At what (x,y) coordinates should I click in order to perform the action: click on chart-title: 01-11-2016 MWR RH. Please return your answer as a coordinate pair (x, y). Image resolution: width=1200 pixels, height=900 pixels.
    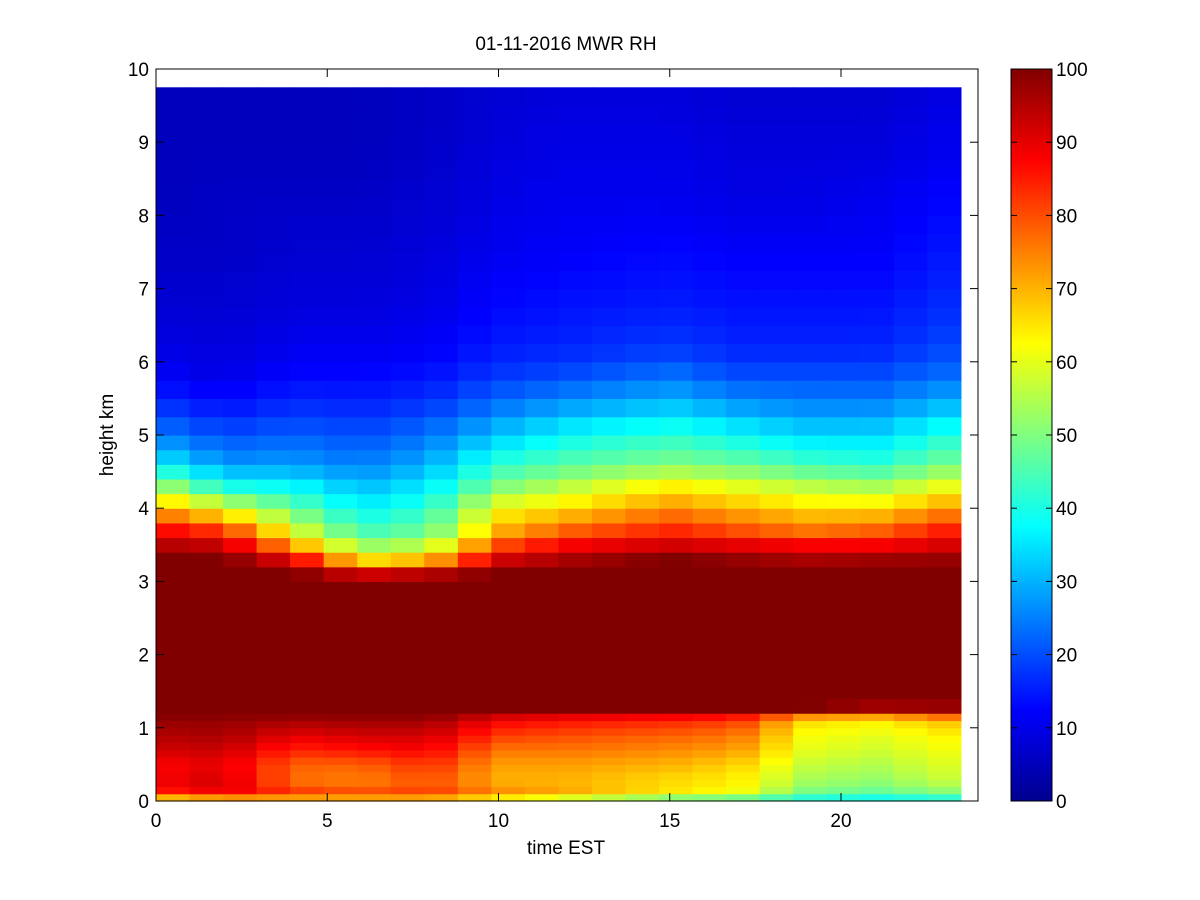
    Looking at the image, I should click on (565, 44).